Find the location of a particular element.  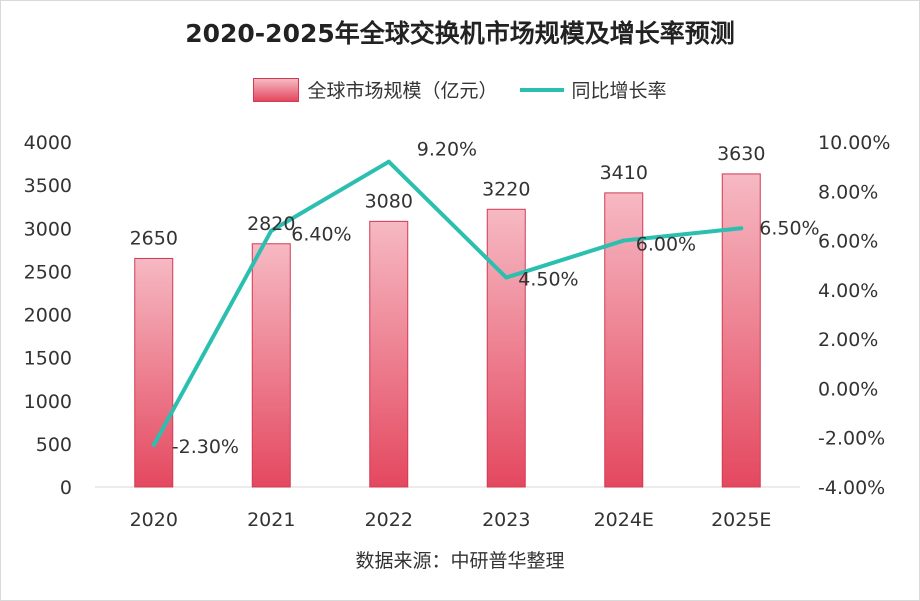

y-left-tick-label: 4000 is located at coordinates (48, 143).